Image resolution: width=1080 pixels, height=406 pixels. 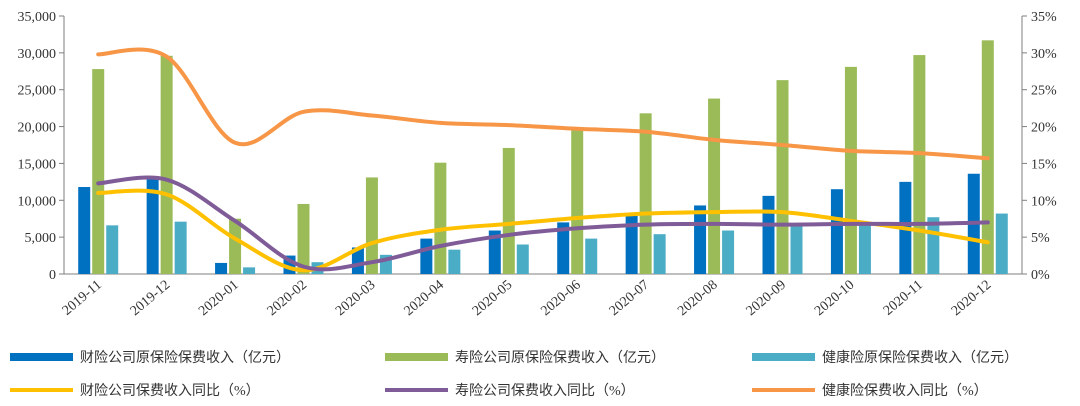 I want to click on x-tick-label: 2020-06, so click(x=560, y=298).